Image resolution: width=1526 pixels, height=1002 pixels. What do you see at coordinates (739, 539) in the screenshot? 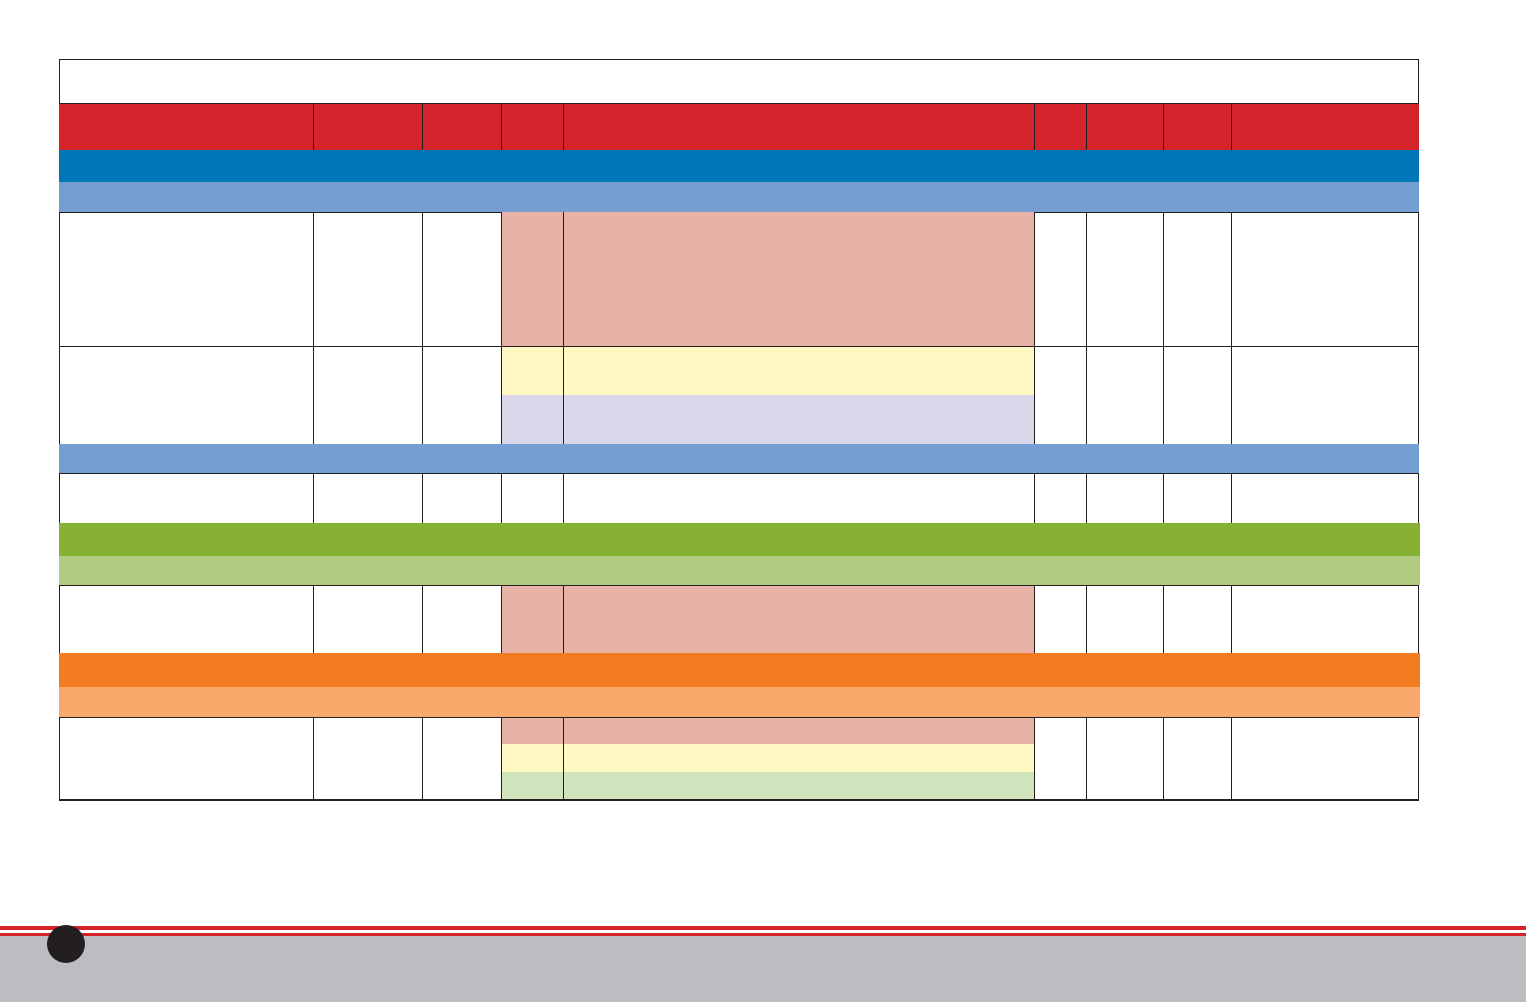
I see `section-band-green` at bounding box center [739, 539].